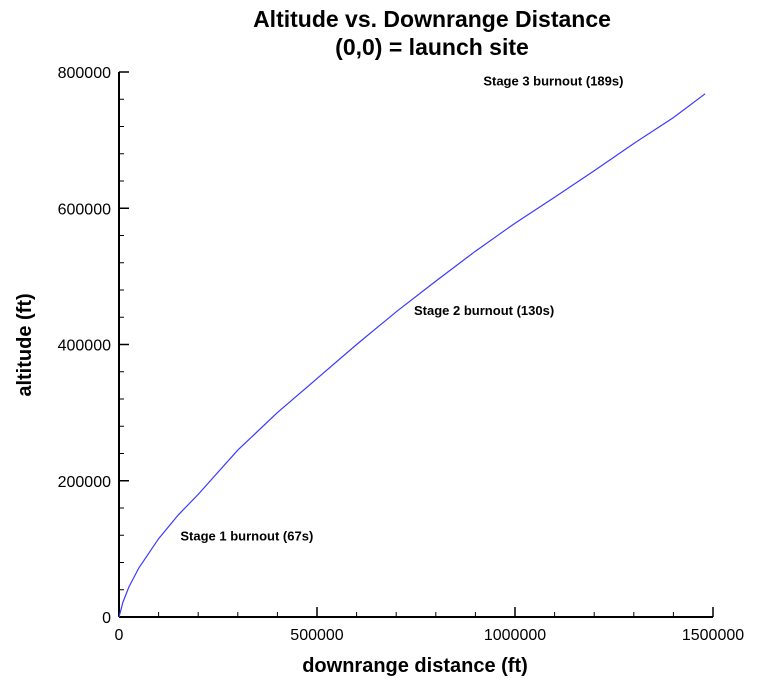  Describe the element at coordinates (84, 482) in the screenshot. I see `y-tick-label: 200000` at that location.